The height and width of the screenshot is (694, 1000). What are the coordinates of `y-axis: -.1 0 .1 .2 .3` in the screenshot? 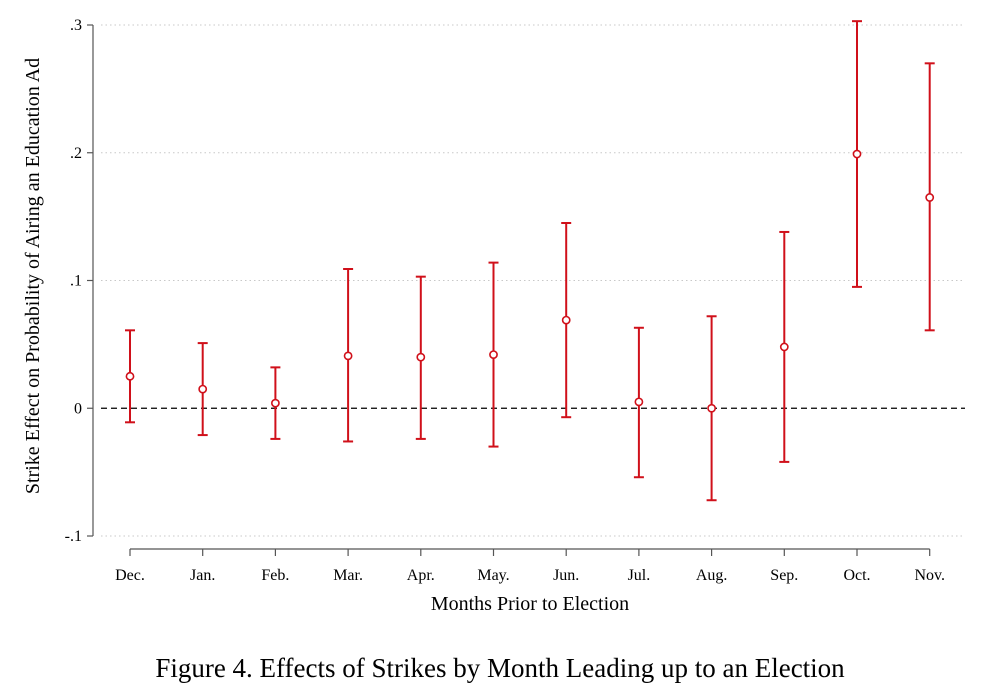 It's located at (79, 281).